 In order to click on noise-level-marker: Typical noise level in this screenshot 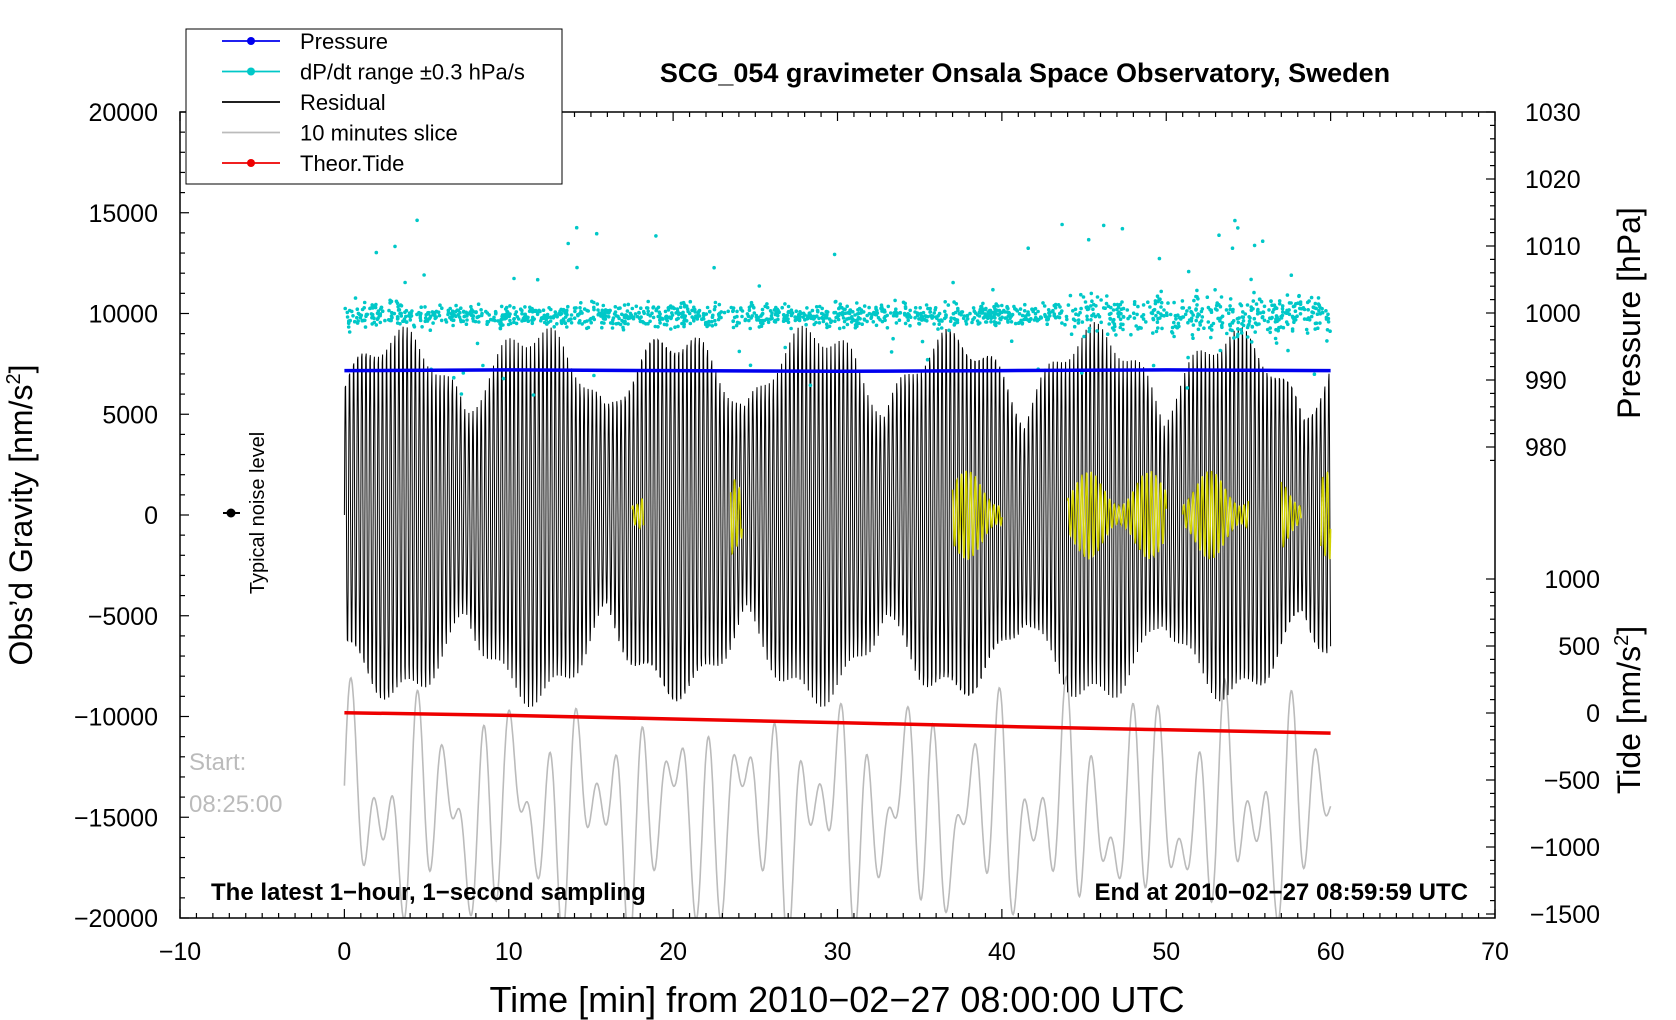, I will do `click(246, 513)`.